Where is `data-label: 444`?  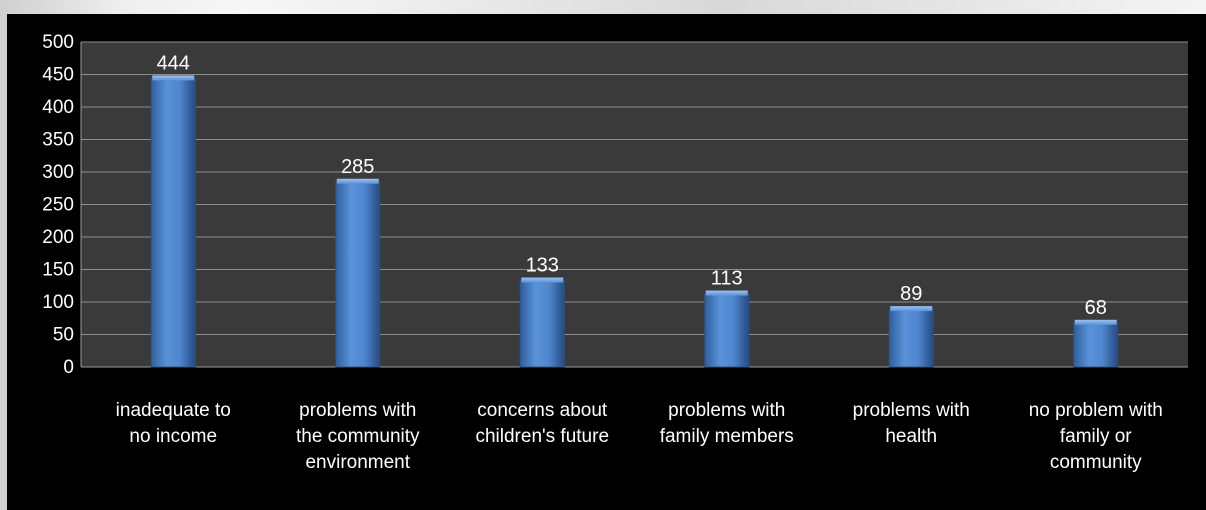 data-label: 444 is located at coordinates (173, 63).